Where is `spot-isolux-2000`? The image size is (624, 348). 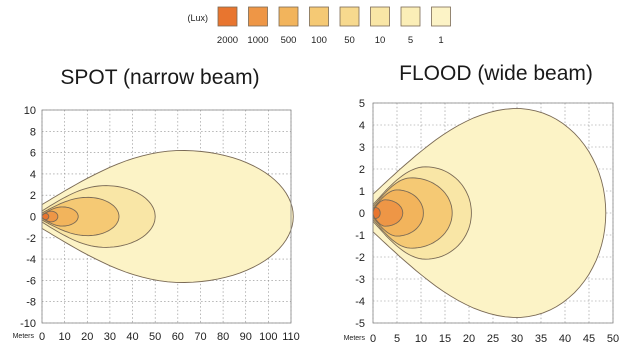
spot-isolux-2000 is located at coordinates (45, 216).